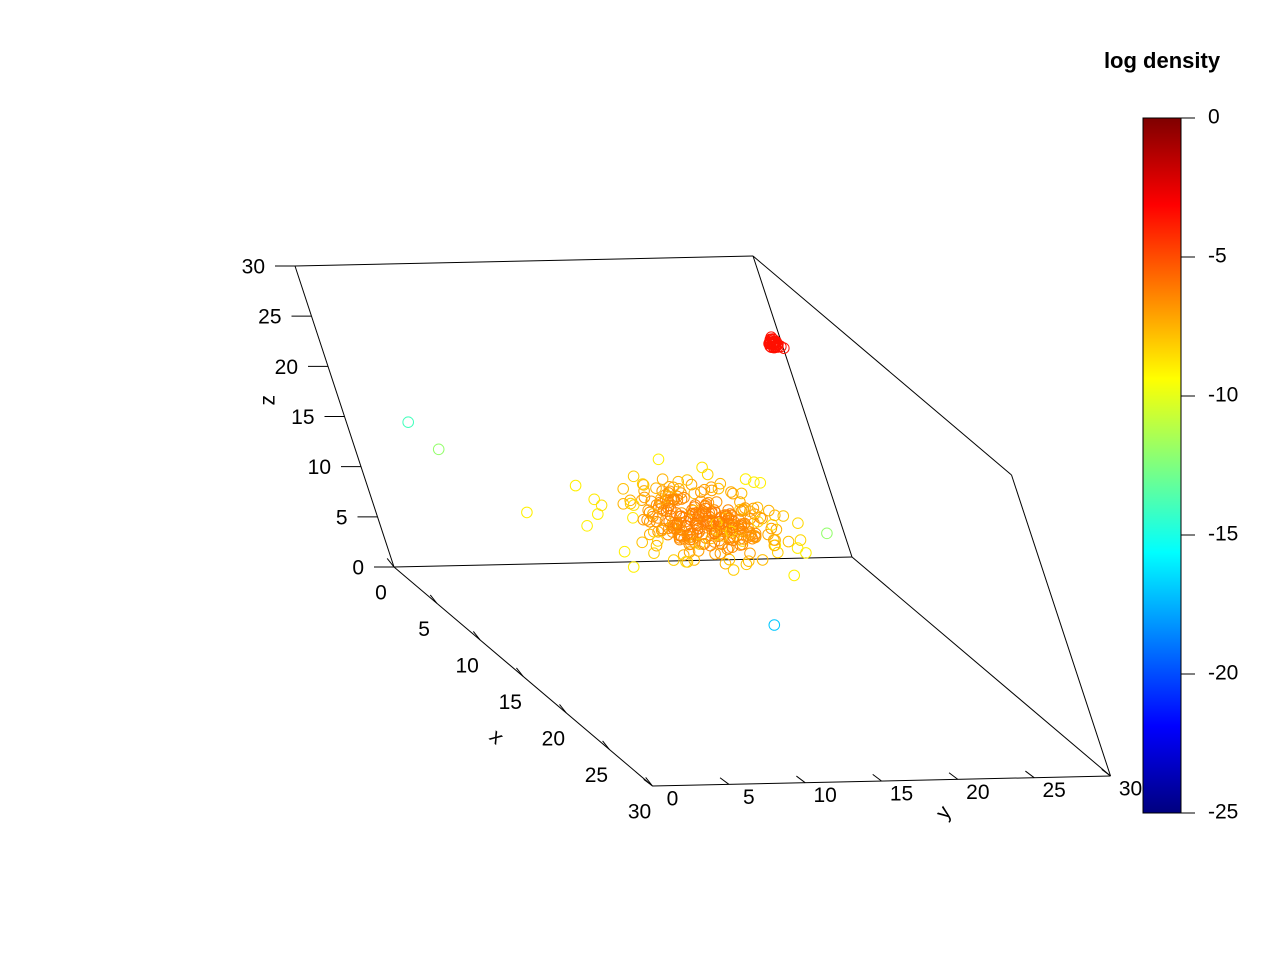  Describe the element at coordinates (977, 792) in the screenshot. I see `y-tick-label: 20` at that location.